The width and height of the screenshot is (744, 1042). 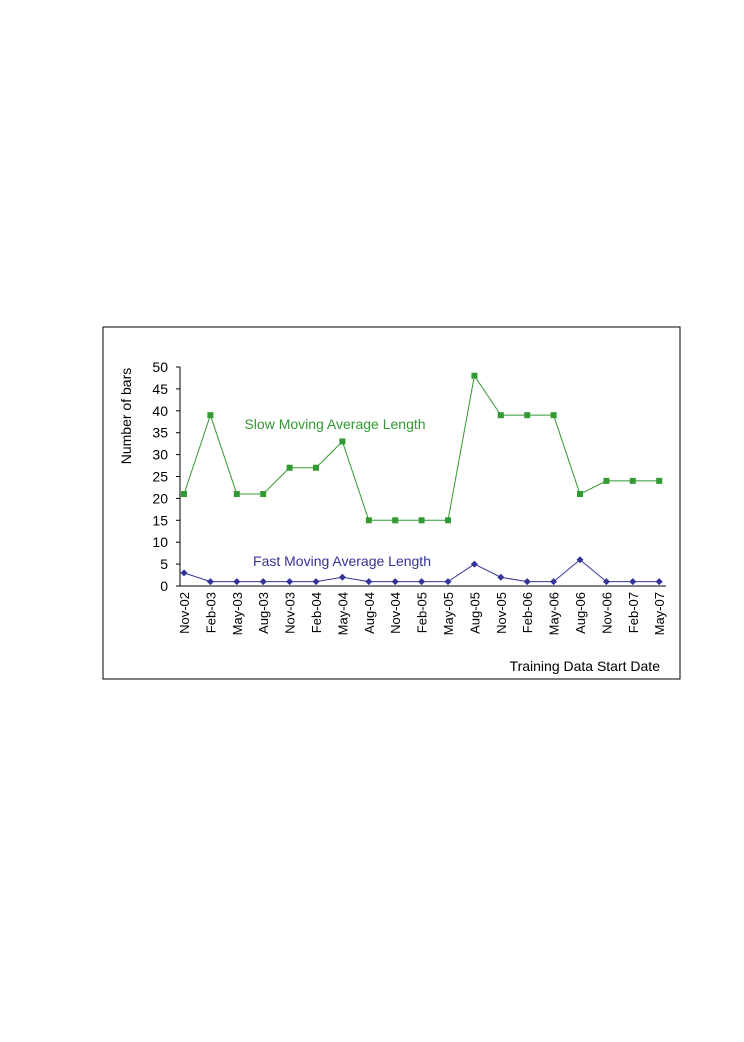 I want to click on x-tick-label: Nov-04, so click(x=395, y=613).